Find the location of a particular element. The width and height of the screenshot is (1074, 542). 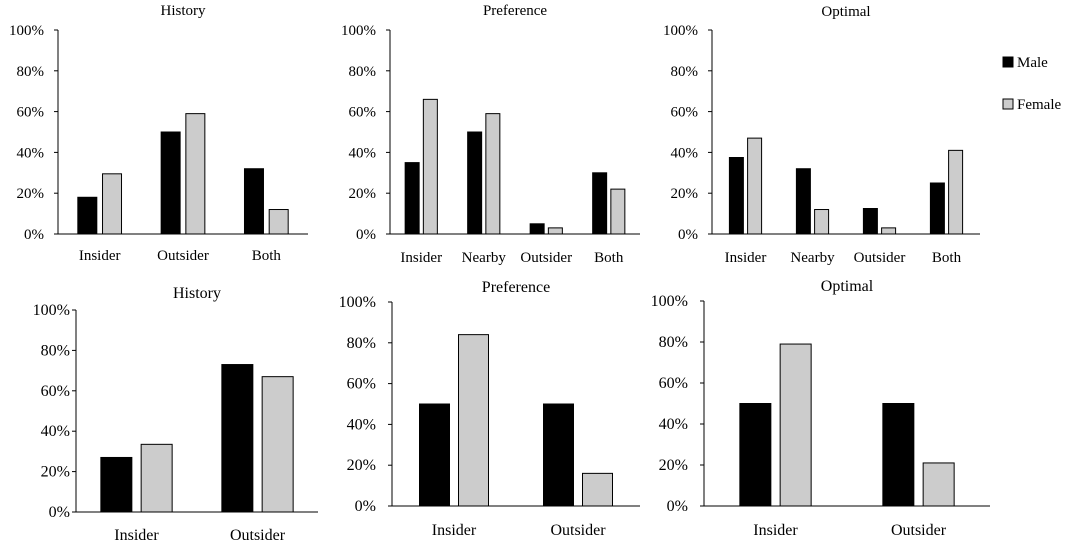

legend-label-female: Female is located at coordinates (1039, 105).